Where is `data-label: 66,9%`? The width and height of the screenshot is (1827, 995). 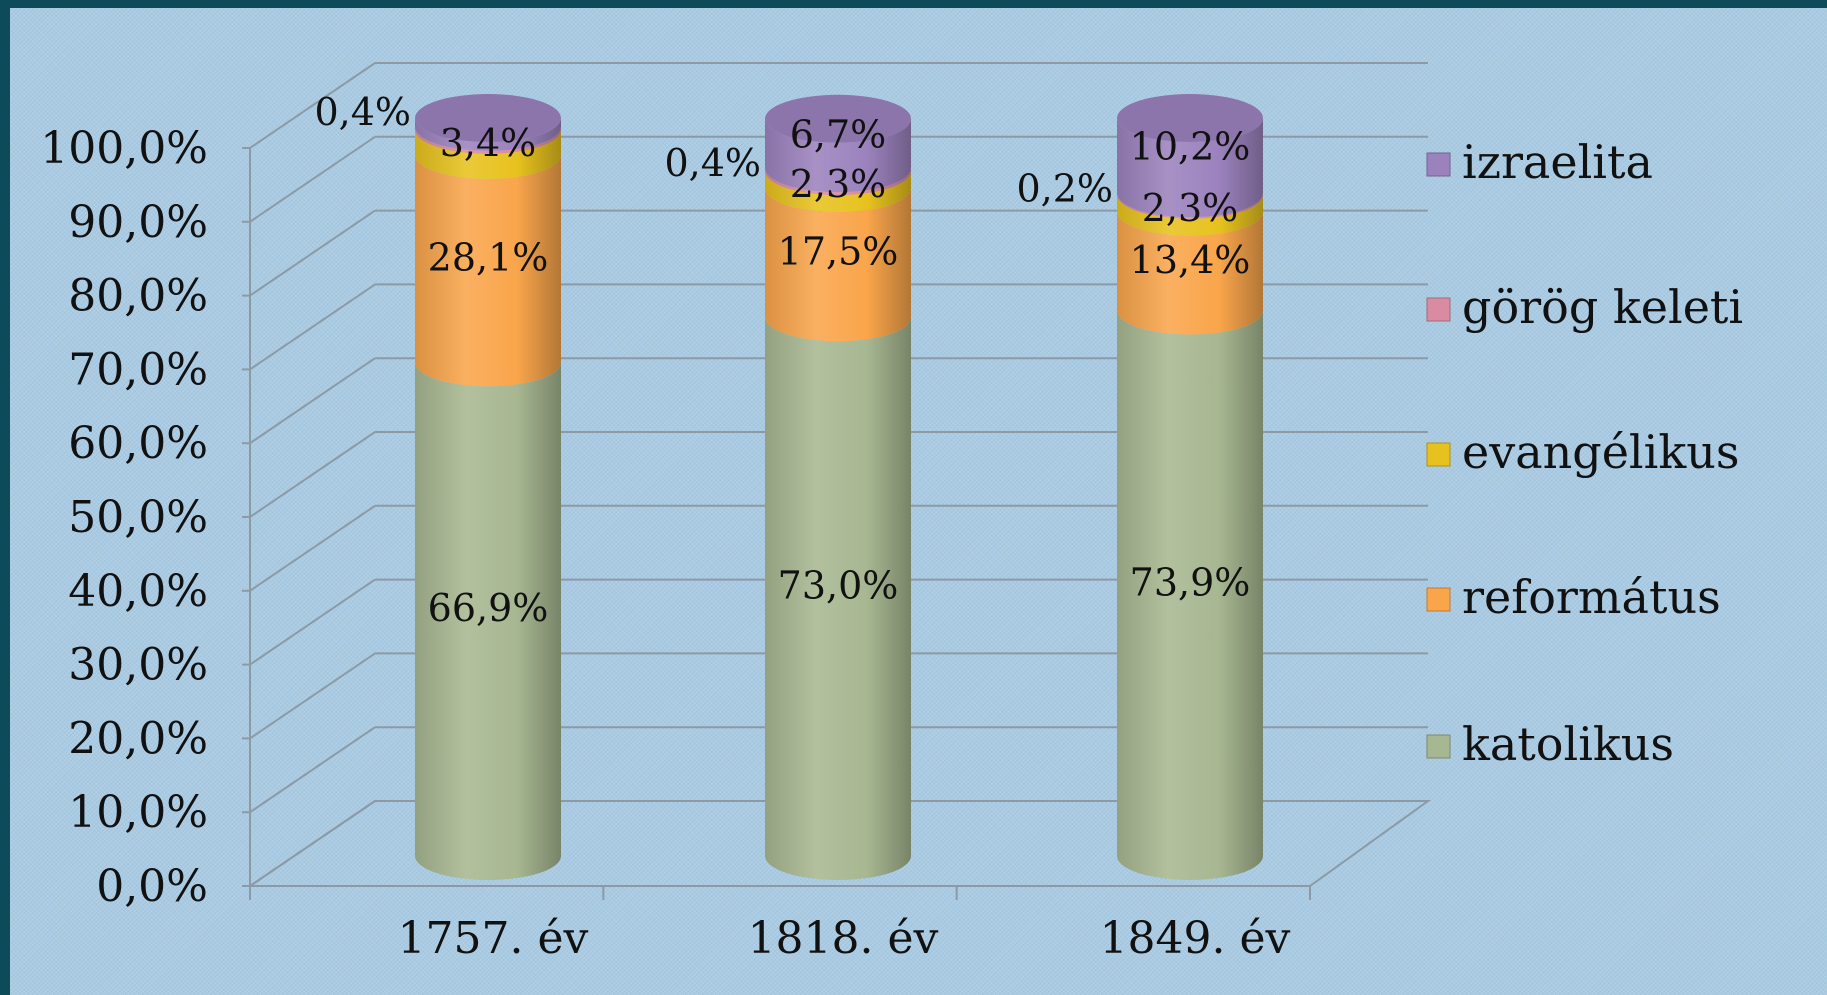
data-label: 66,9% is located at coordinates (488, 608).